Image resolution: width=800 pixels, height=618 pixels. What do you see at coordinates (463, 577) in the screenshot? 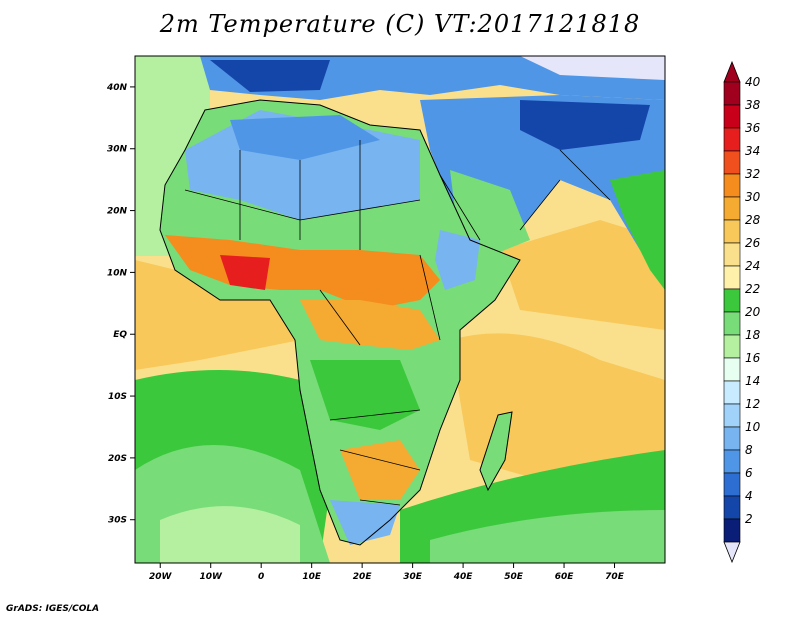
I see `lon-tick-label: 40E` at bounding box center [463, 577].